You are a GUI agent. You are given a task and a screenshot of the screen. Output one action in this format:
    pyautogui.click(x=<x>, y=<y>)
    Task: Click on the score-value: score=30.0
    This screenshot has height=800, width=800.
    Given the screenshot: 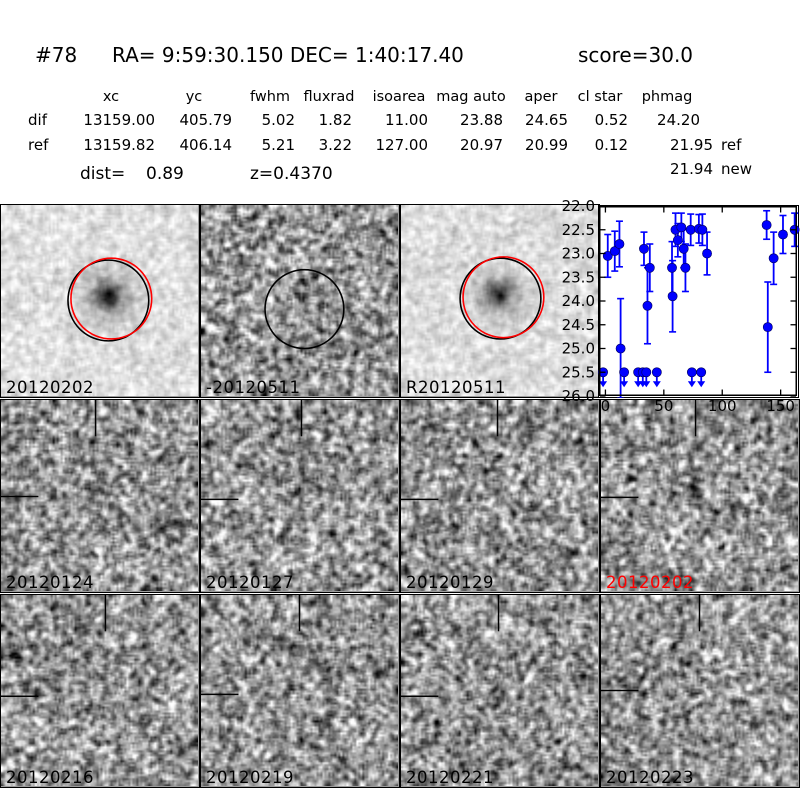 What is the action you would take?
    pyautogui.click(x=636, y=55)
    